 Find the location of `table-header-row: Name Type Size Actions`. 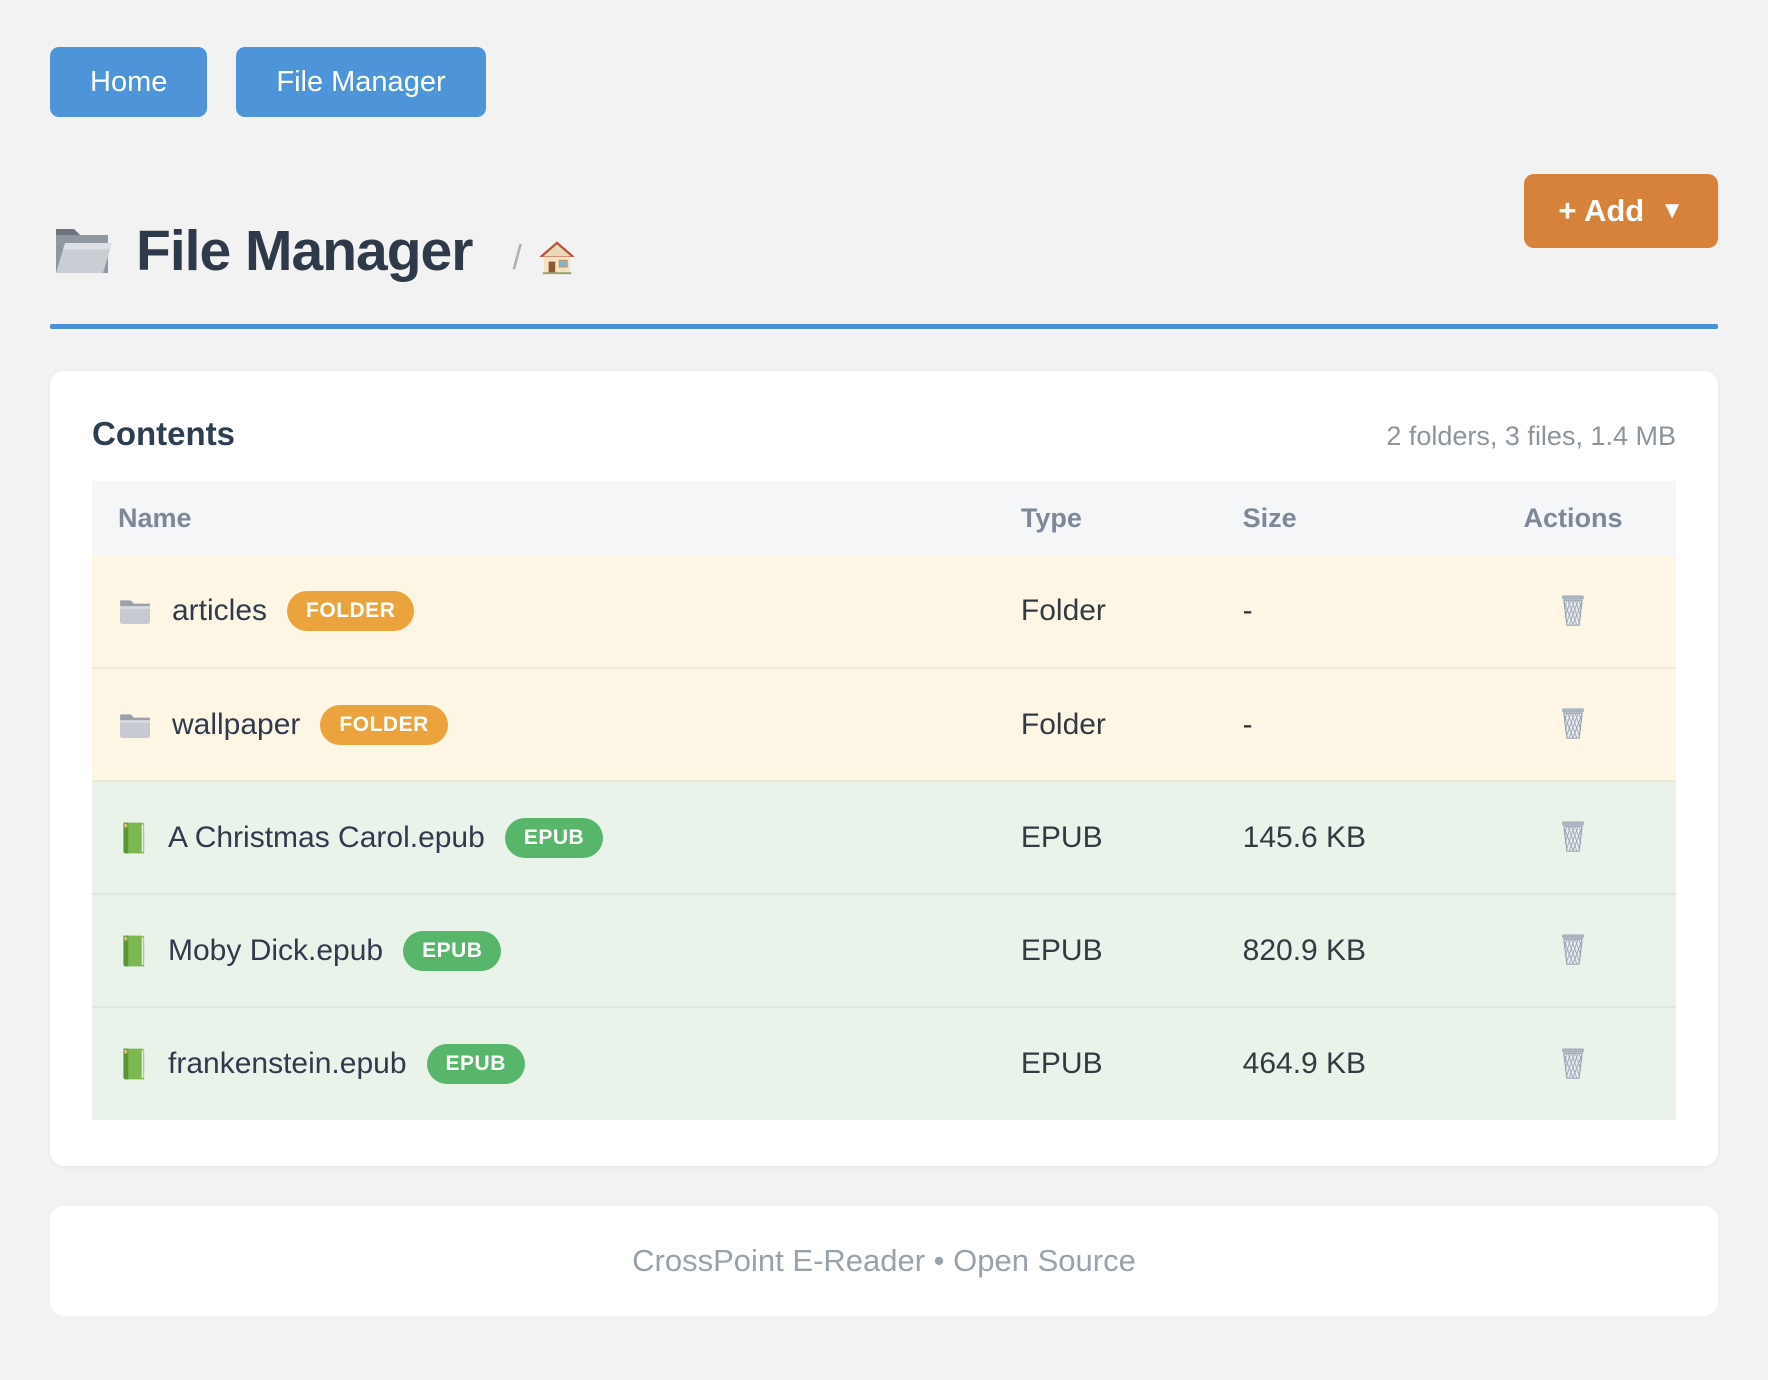

table-header-row: Name Type Size Actions is located at coordinates (884, 518).